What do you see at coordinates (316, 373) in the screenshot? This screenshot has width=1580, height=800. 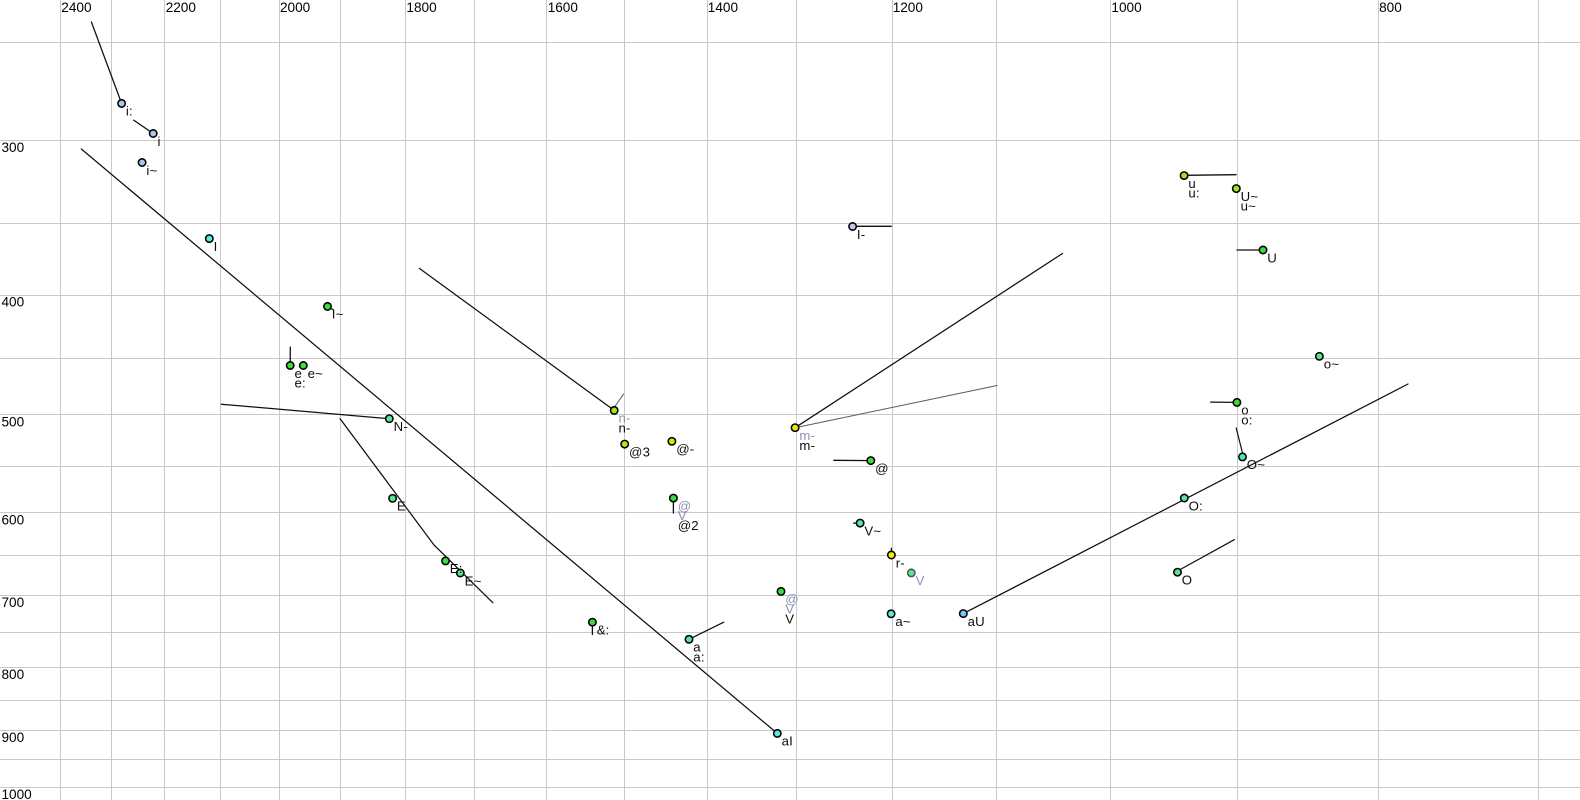 I see `svg-text: e~` at bounding box center [316, 373].